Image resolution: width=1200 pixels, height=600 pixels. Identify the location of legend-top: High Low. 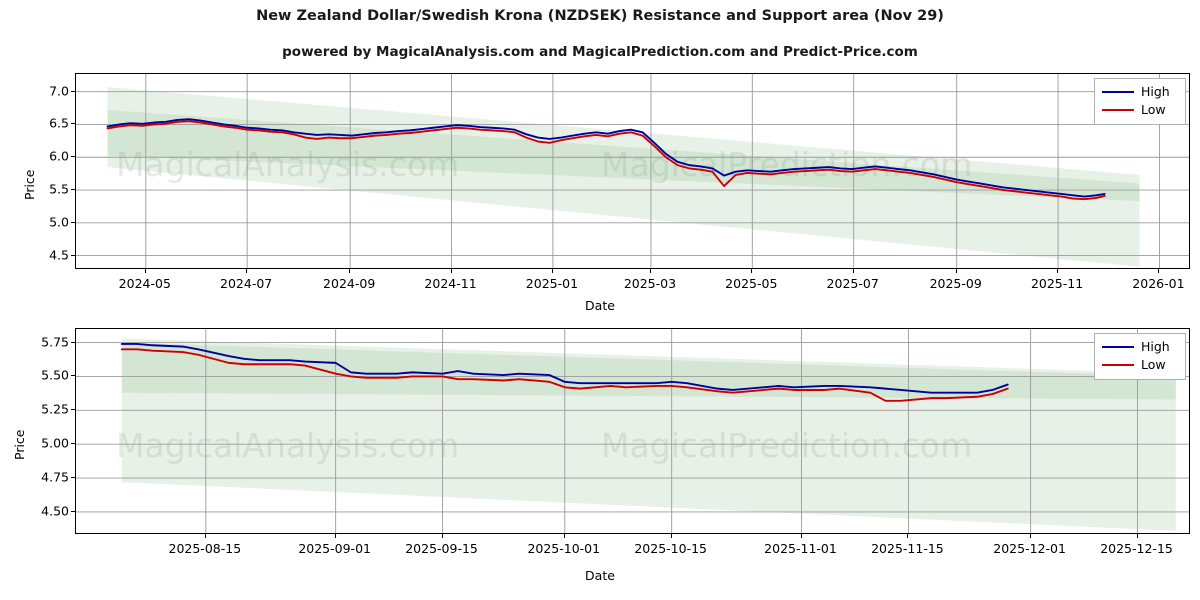
(1140, 101).